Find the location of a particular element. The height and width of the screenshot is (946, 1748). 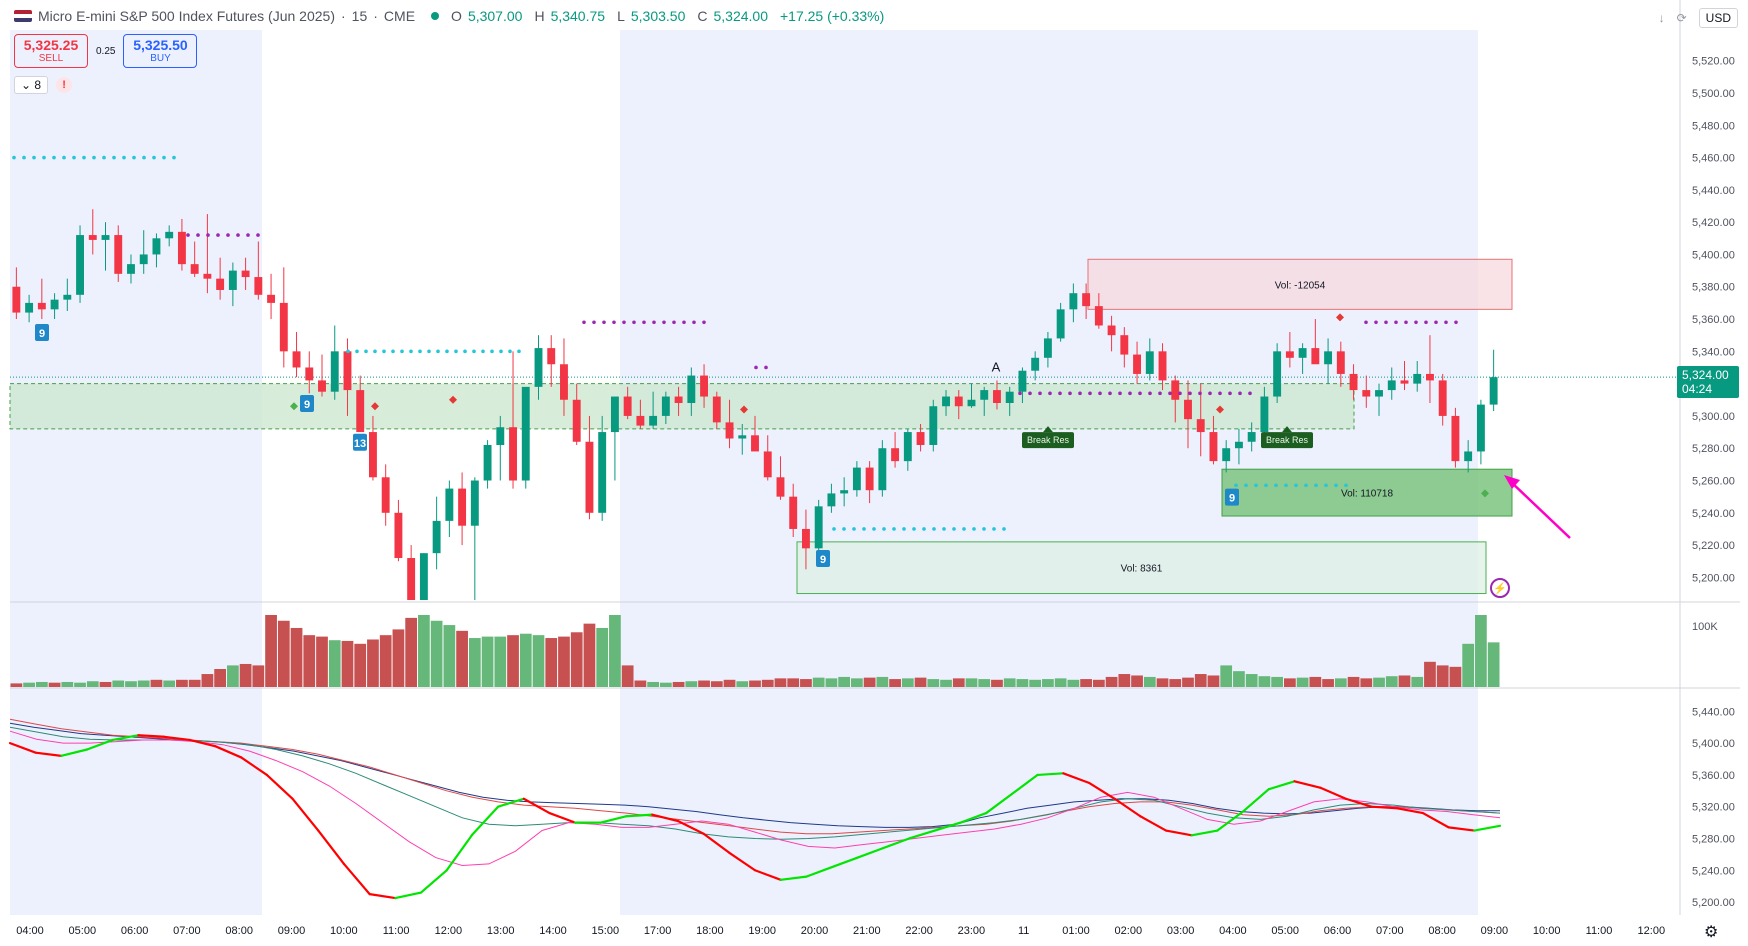

spread: 0.25 is located at coordinates (106, 51).